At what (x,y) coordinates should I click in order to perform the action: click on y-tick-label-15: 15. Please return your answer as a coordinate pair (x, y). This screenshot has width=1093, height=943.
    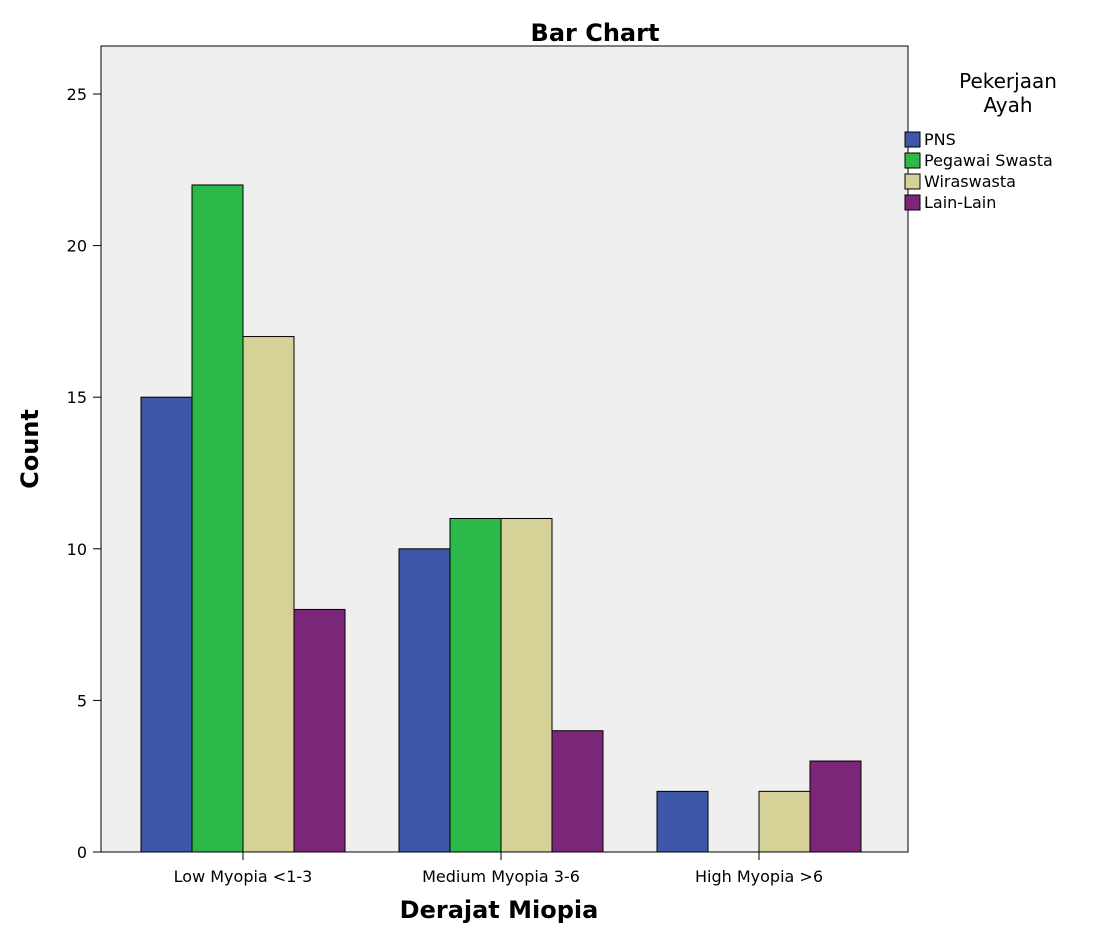
    Looking at the image, I should click on (77, 397).